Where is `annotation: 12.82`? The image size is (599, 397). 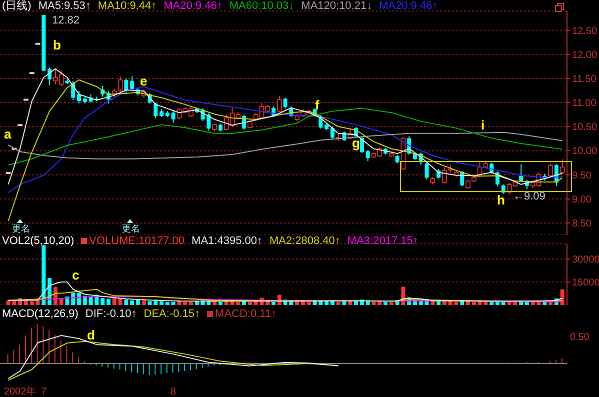 annotation: 12.82 is located at coordinates (66, 20).